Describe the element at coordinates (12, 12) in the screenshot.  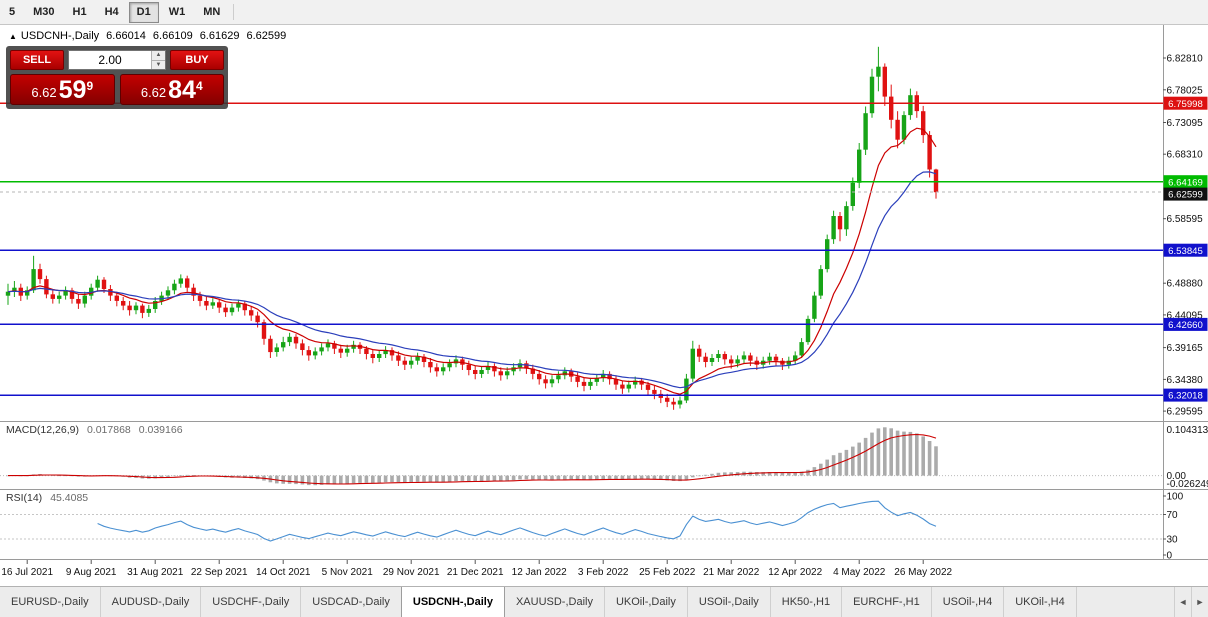
I see `timeframe-m5-button: 5` at that location.